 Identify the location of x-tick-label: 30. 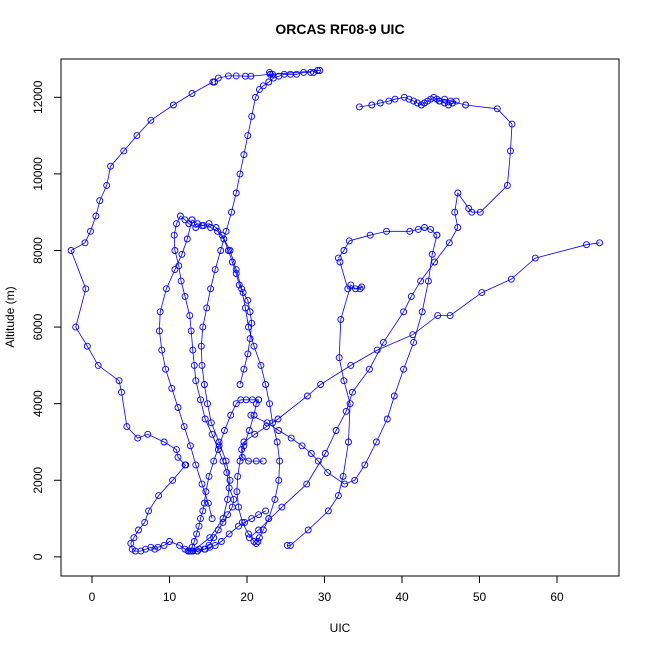
(325, 597).